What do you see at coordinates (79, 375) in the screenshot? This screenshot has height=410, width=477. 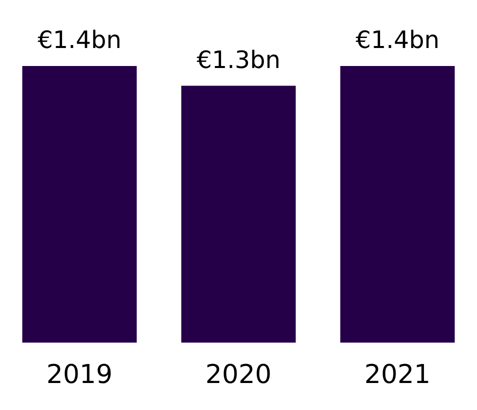 I see `x-tick-label: 2019` at bounding box center [79, 375].